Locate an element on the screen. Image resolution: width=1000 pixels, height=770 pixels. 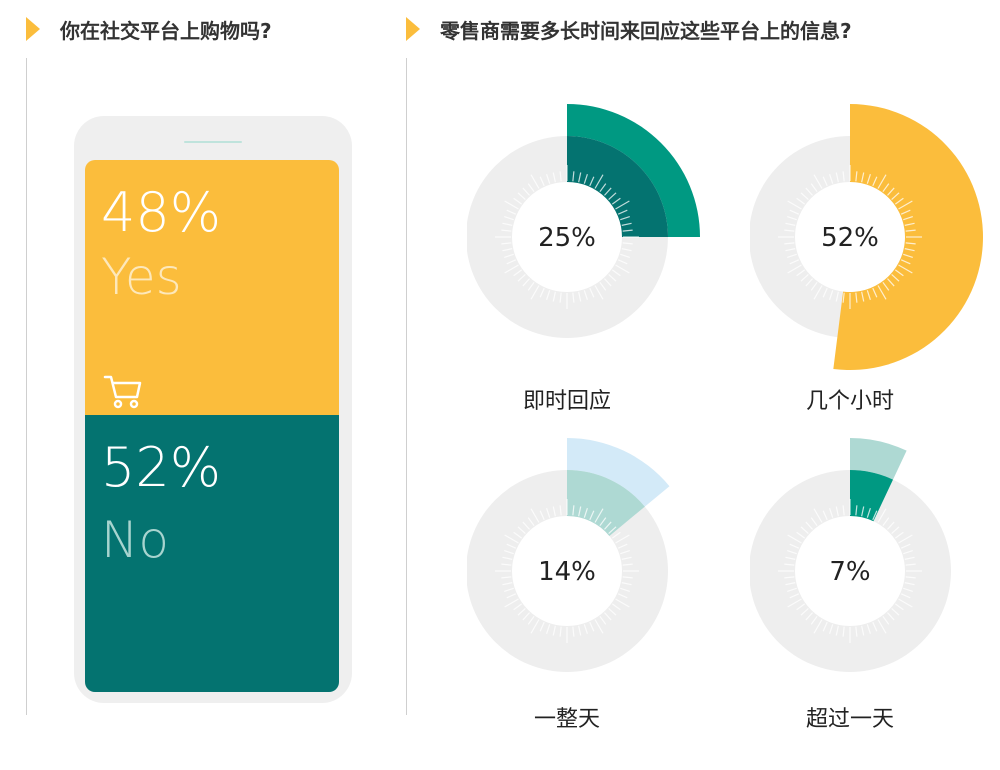
donut-ticks-fullday is located at coordinates (567, 571).